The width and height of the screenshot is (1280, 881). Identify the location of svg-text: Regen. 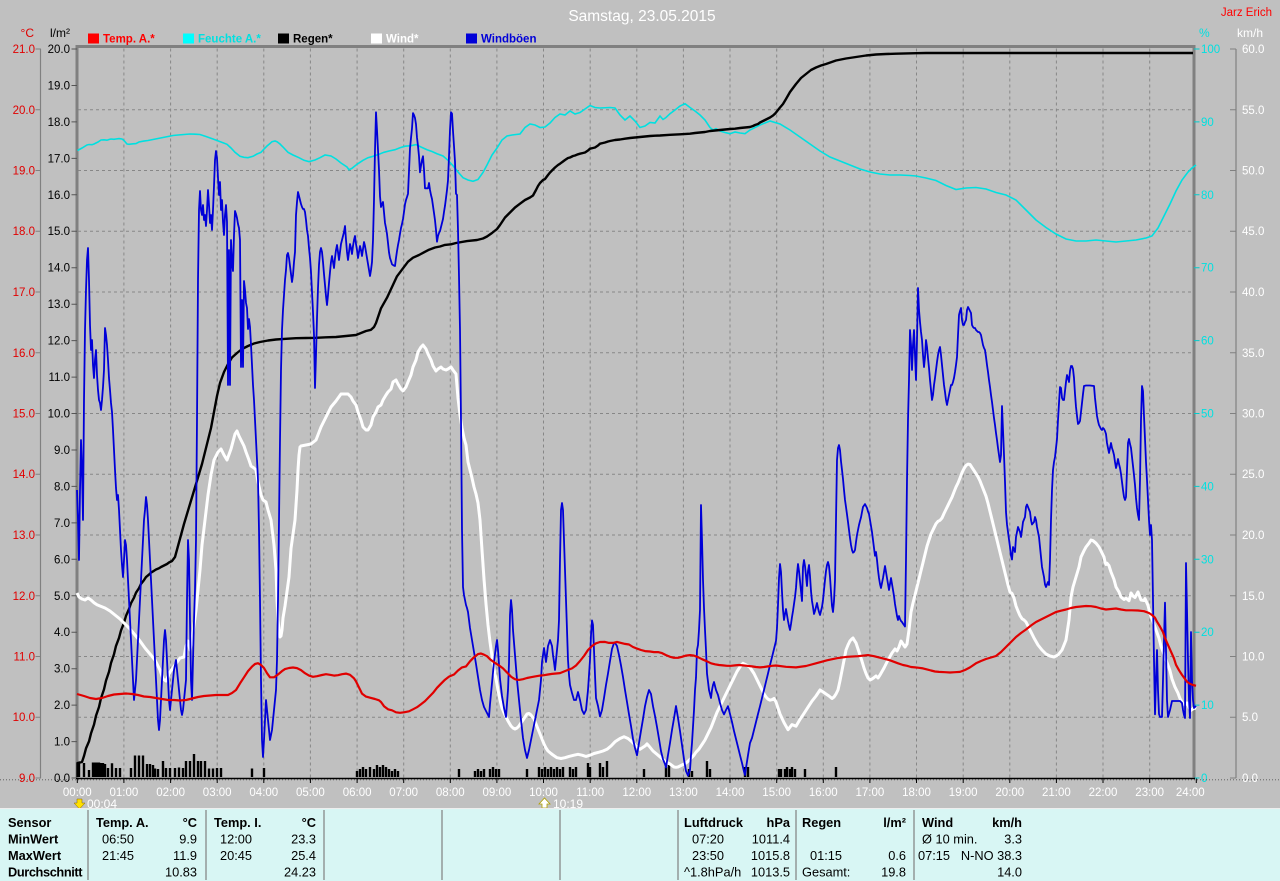
(821, 822).